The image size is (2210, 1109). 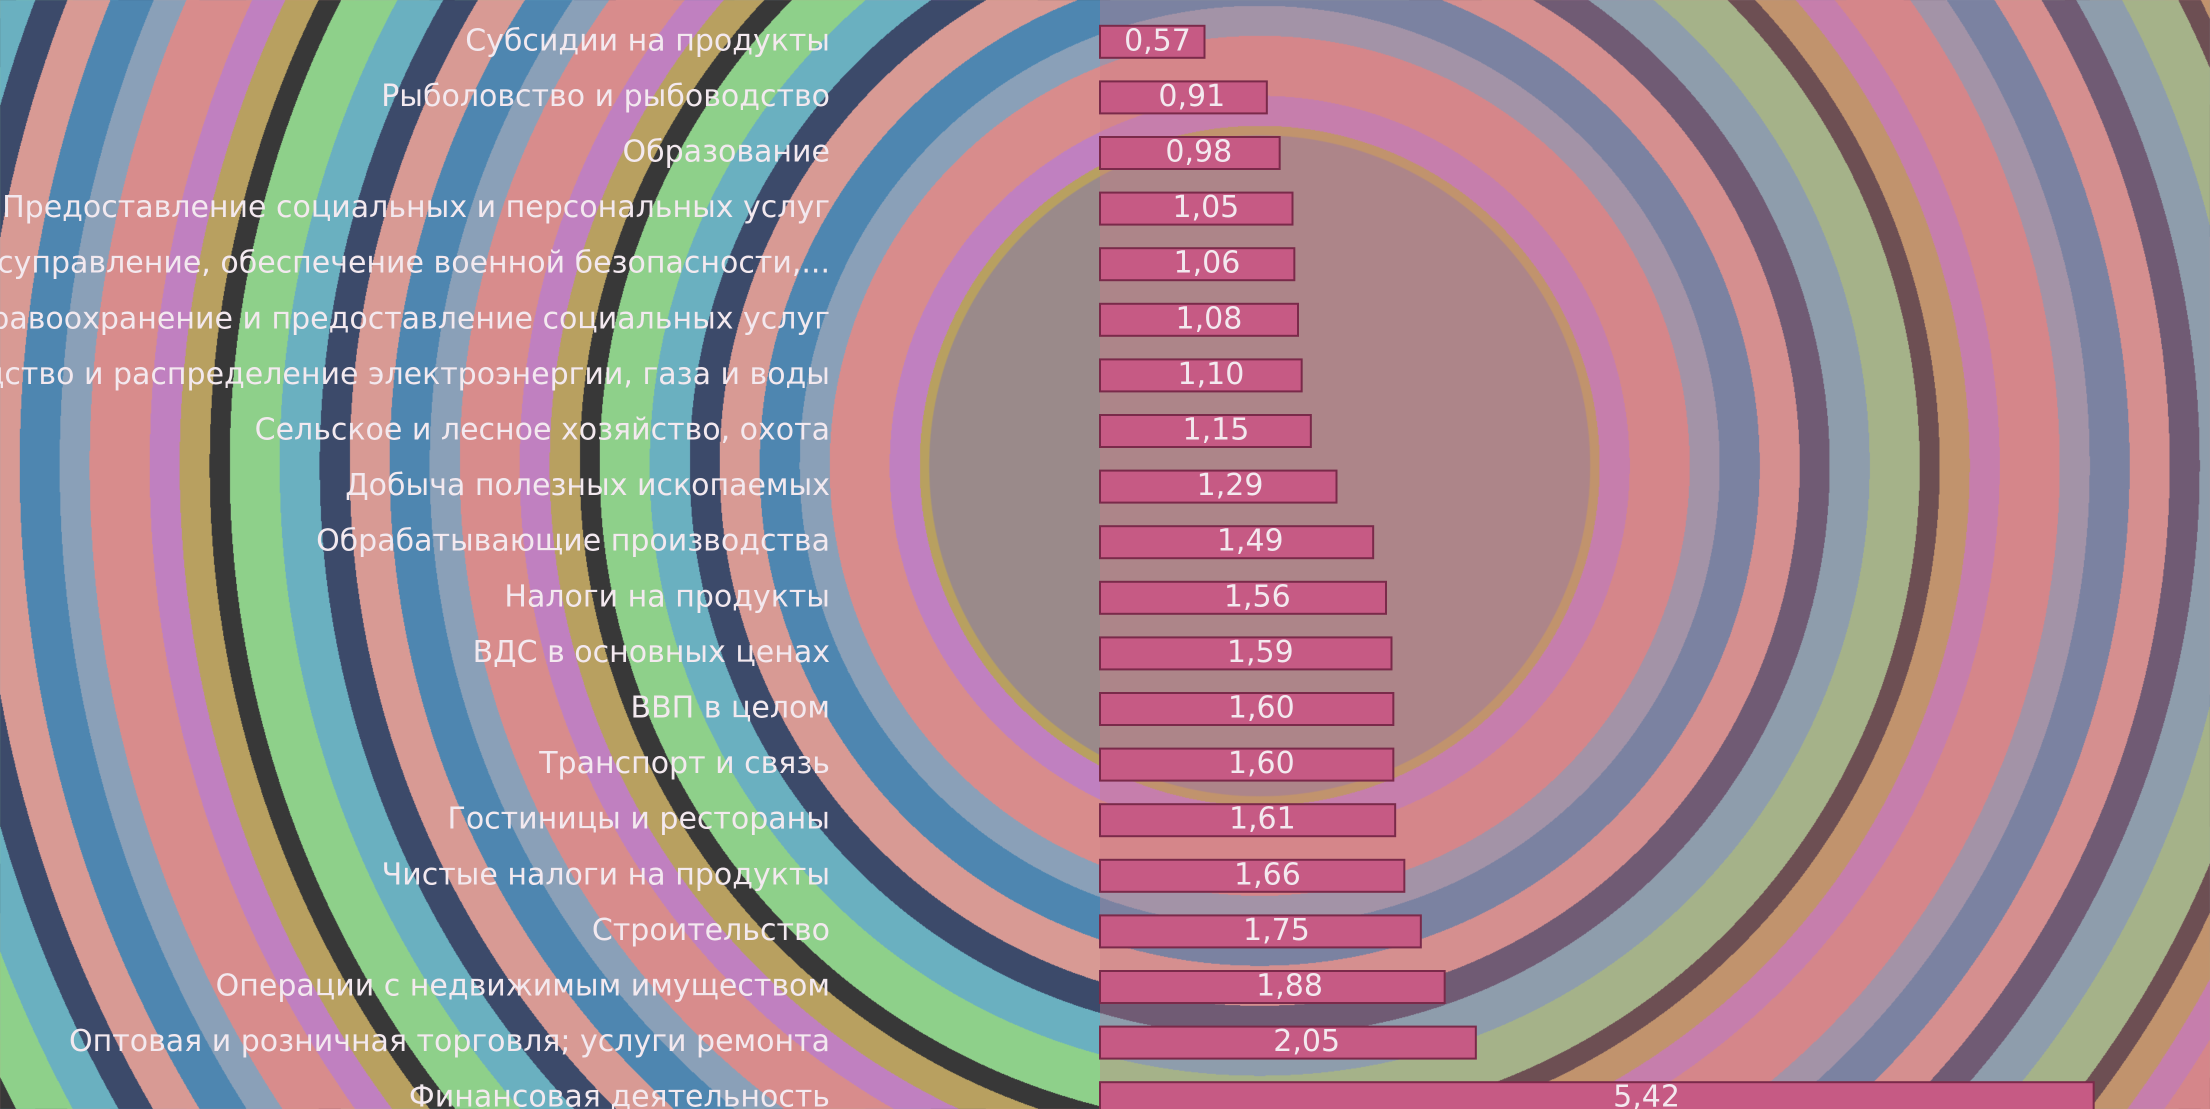 I want to click on category-label: ВДС в основных ценах, so click(x=651, y=652).